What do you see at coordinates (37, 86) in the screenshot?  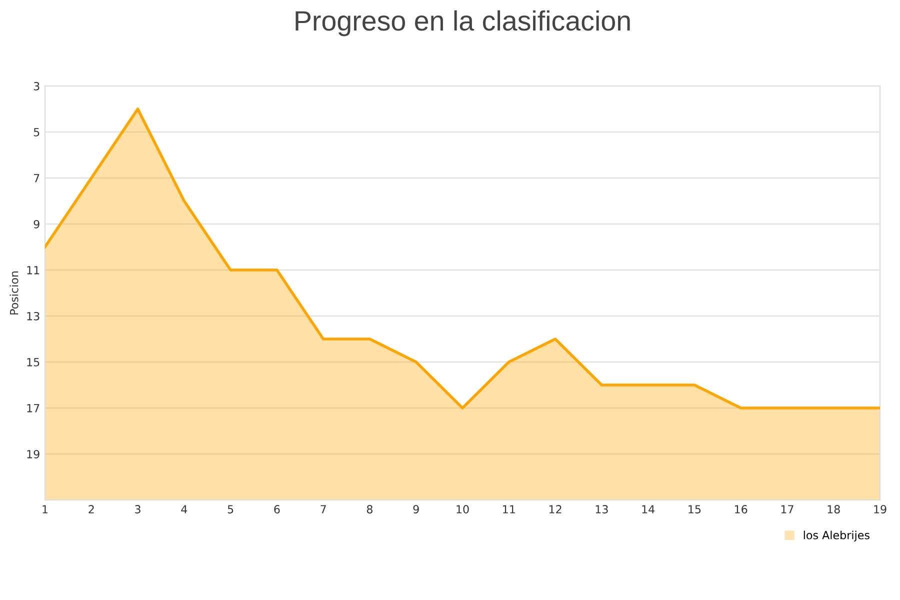 I see `y-tick-label: 3` at bounding box center [37, 86].